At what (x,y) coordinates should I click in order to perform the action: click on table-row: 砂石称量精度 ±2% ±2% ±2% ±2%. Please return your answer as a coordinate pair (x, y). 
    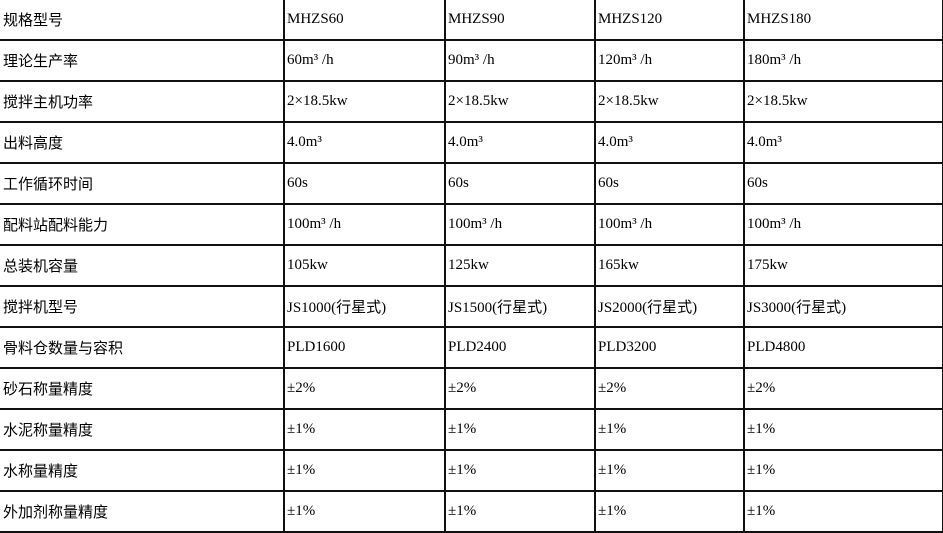
    Looking at the image, I should click on (471, 389).